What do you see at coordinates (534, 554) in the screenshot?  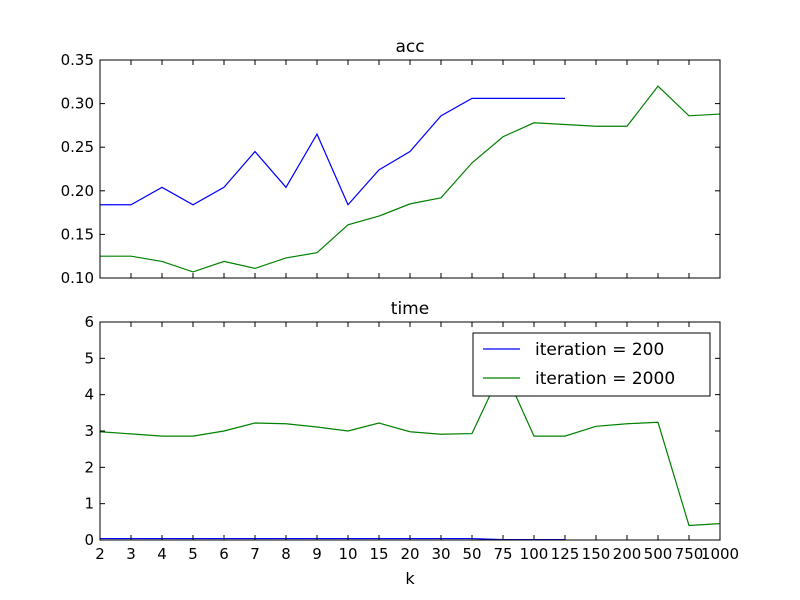 I see `x-tick-label: 100` at bounding box center [534, 554].